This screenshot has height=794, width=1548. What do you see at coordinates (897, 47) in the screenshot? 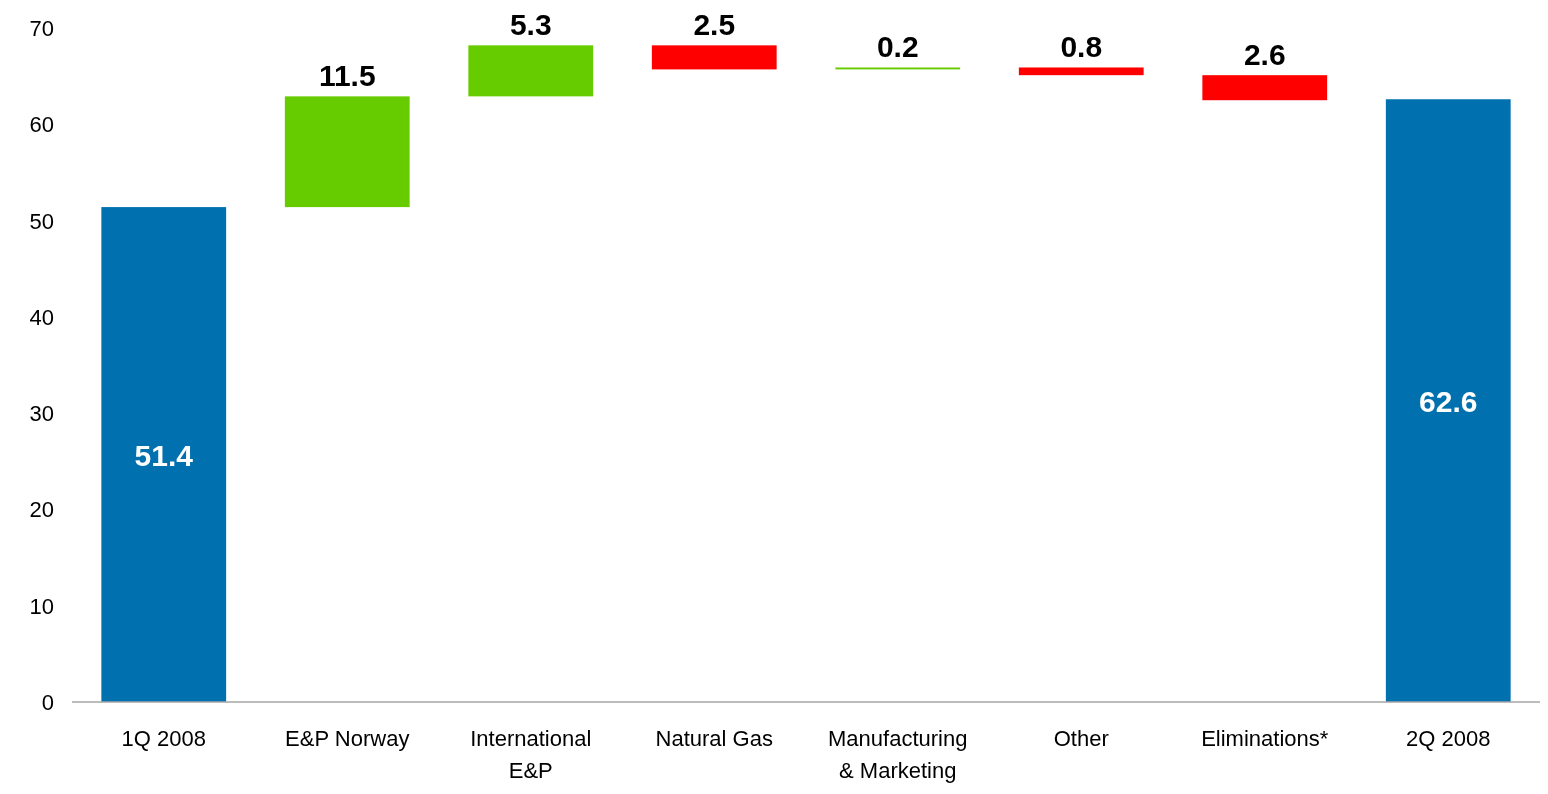
I see `data-label: 0.2` at bounding box center [897, 47].